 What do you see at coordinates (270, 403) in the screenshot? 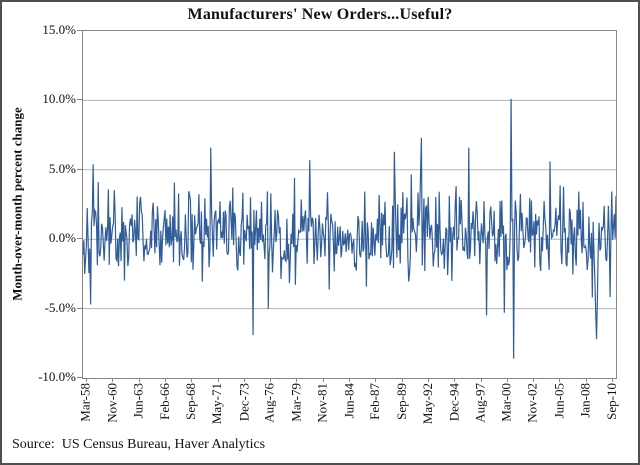
I see `x-tick-label: Aug-76` at bounding box center [270, 403].